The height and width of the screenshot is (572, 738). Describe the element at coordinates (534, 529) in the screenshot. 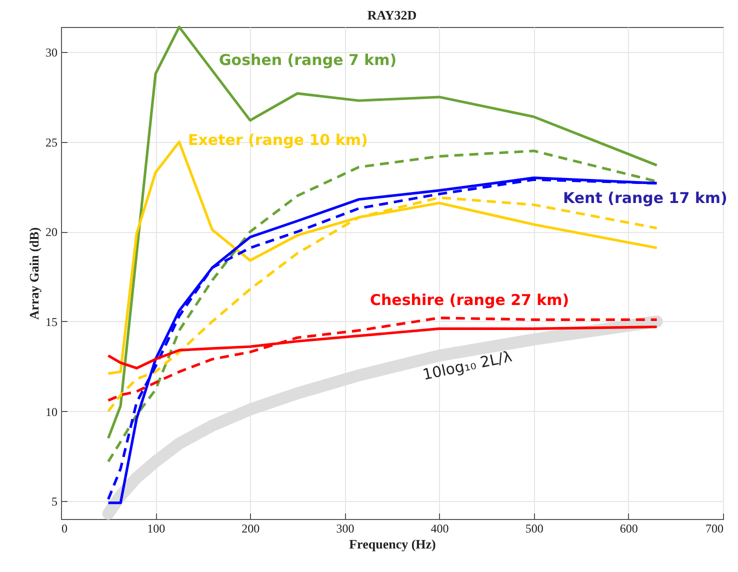

I see `x-tick-label: 500` at that location.